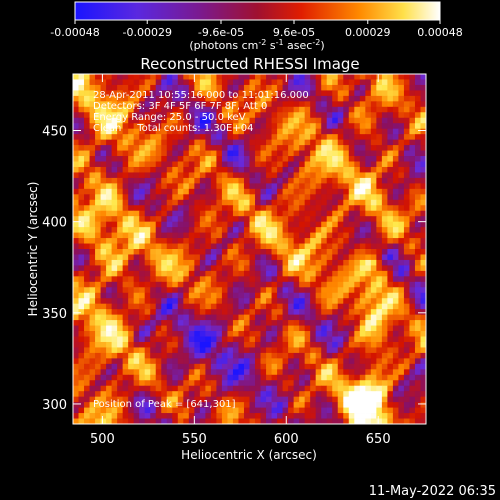 The image size is (500, 500). What do you see at coordinates (257, 11) in the screenshot?
I see `colorbar-gradient` at bounding box center [257, 11].